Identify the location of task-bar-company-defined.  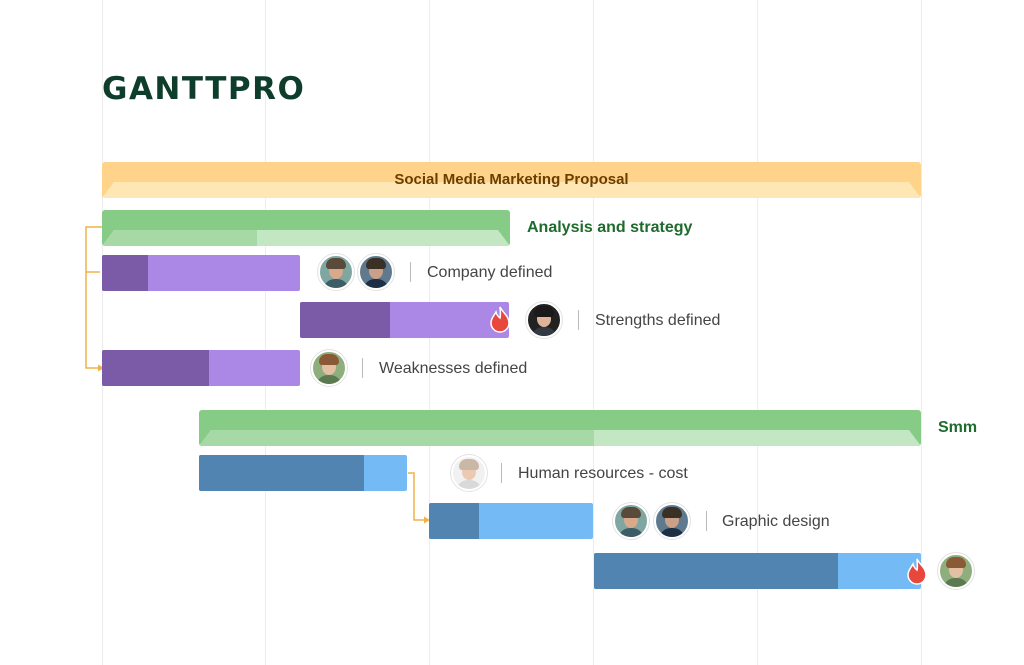
(201, 273).